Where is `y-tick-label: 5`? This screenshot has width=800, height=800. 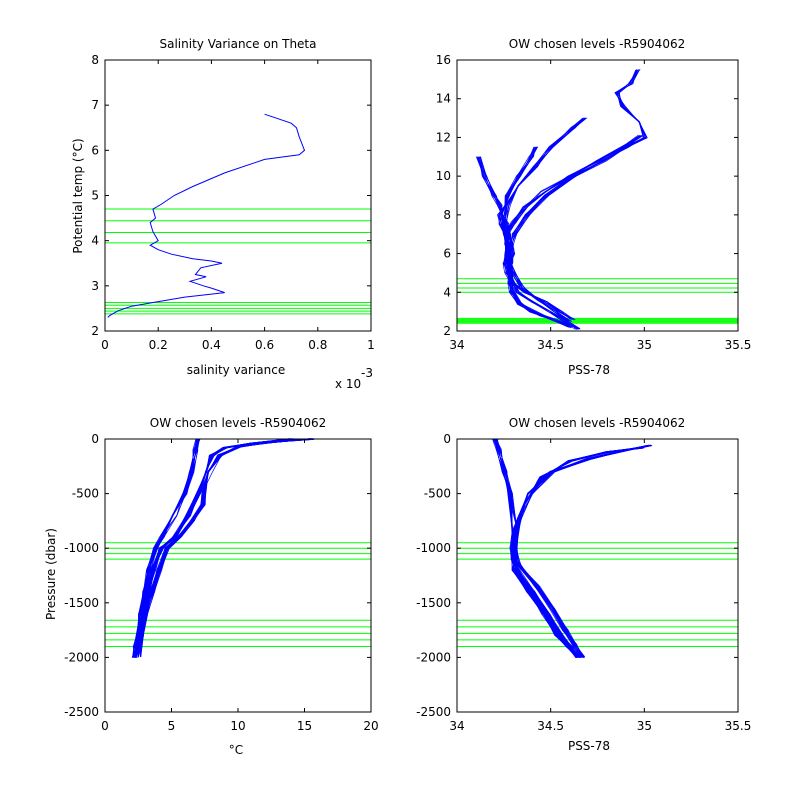 y-tick-label: 5 is located at coordinates (95, 196).